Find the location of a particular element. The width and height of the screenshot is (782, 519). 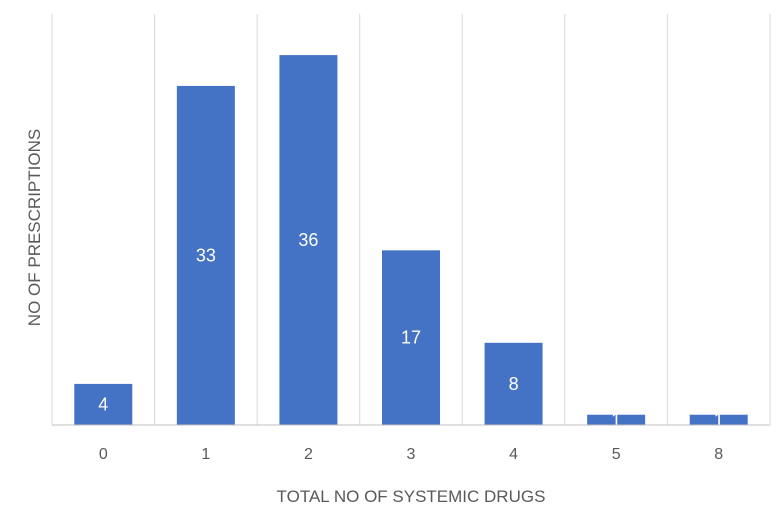

x-tick-label-2: 2 is located at coordinates (308, 454).